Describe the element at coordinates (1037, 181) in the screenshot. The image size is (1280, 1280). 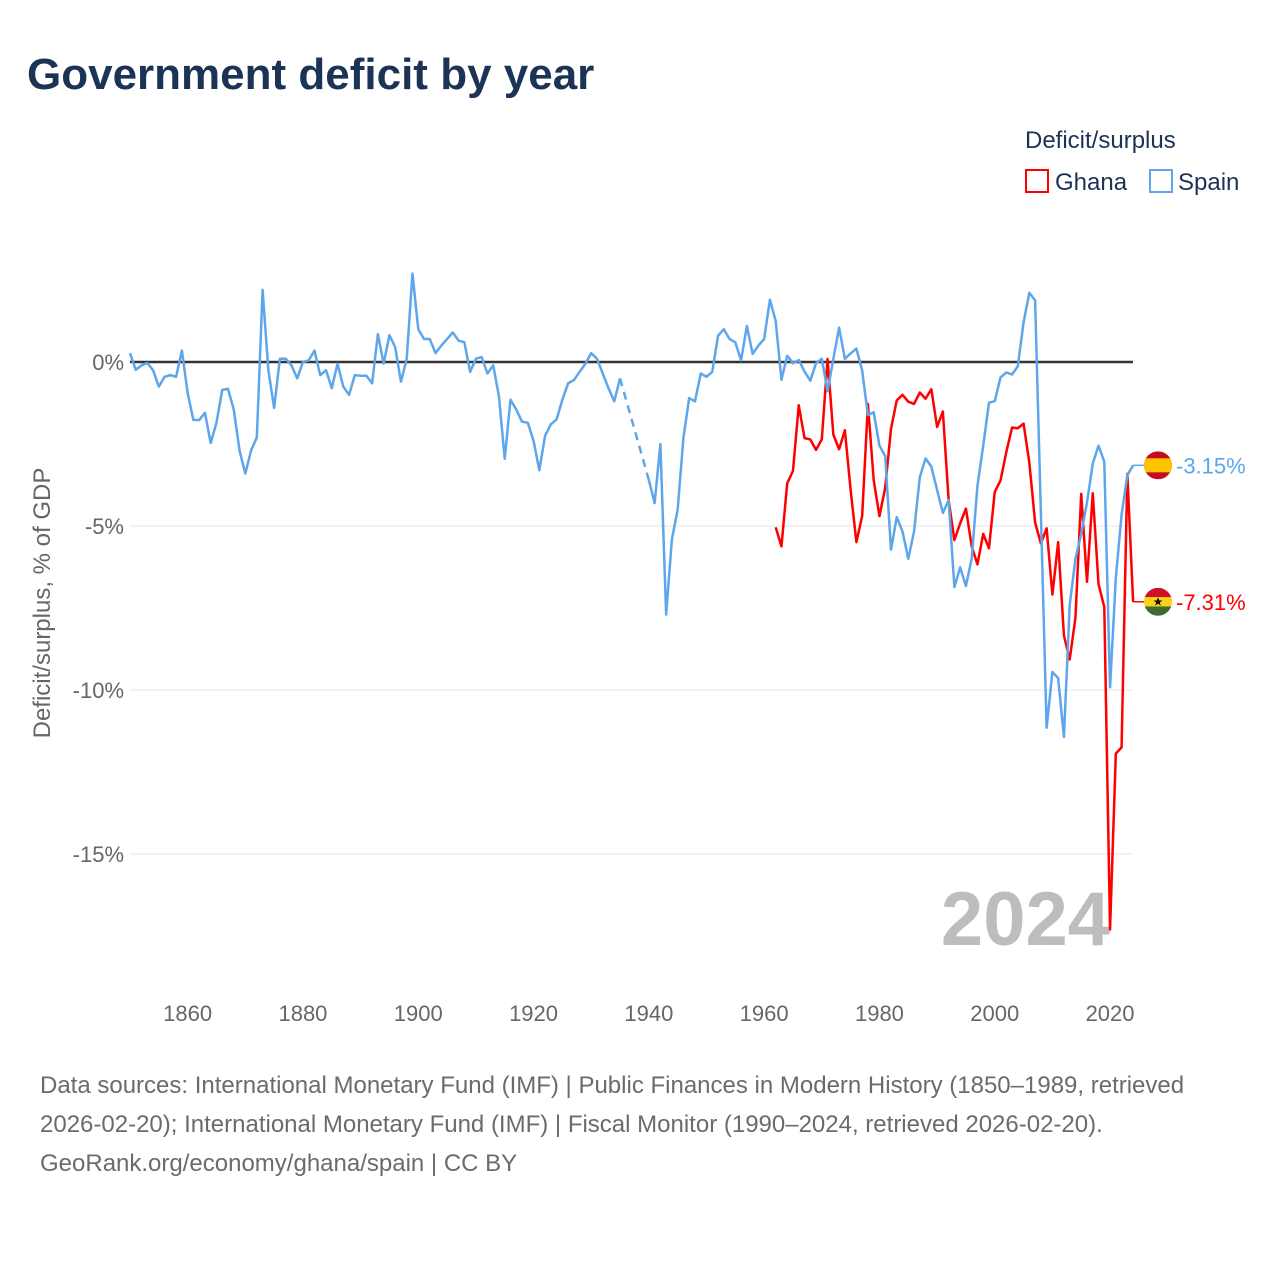
I see `legend-swatch-ghana` at that location.